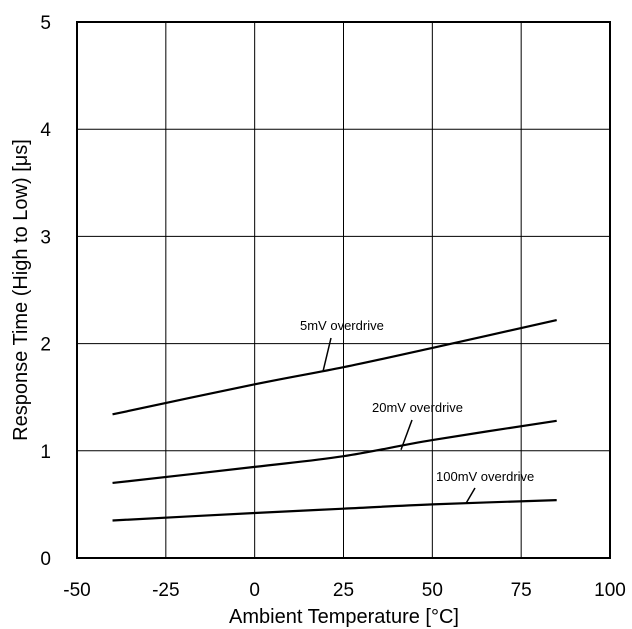 The image size is (632, 629). I want to click on annotation-label: 100mV overdrive, so click(485, 476).